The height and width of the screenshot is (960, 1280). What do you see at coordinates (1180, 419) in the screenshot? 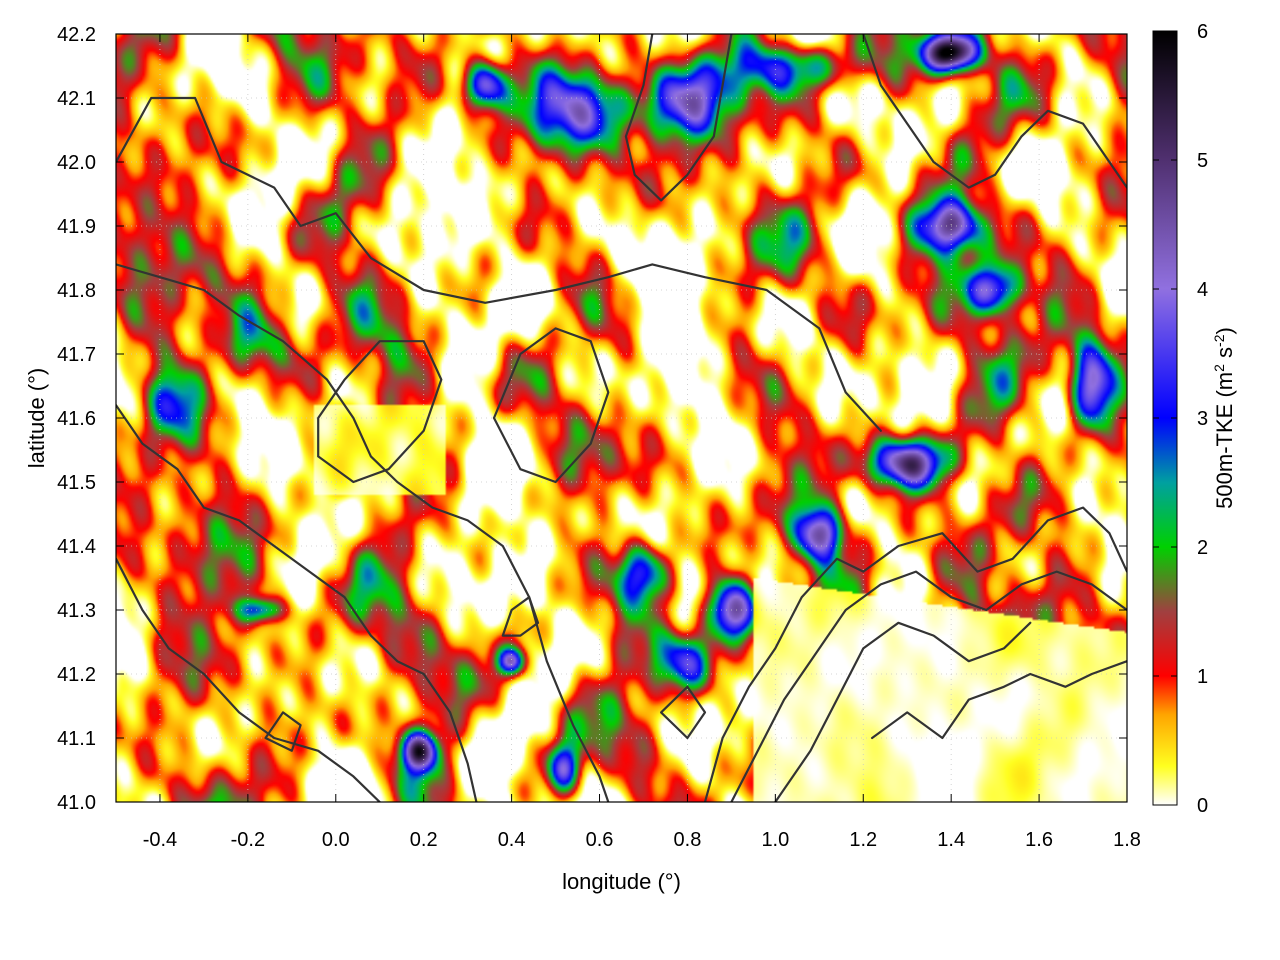
I see `colorbar-ticks: 0 1 2 3 4 5 6` at bounding box center [1180, 419].